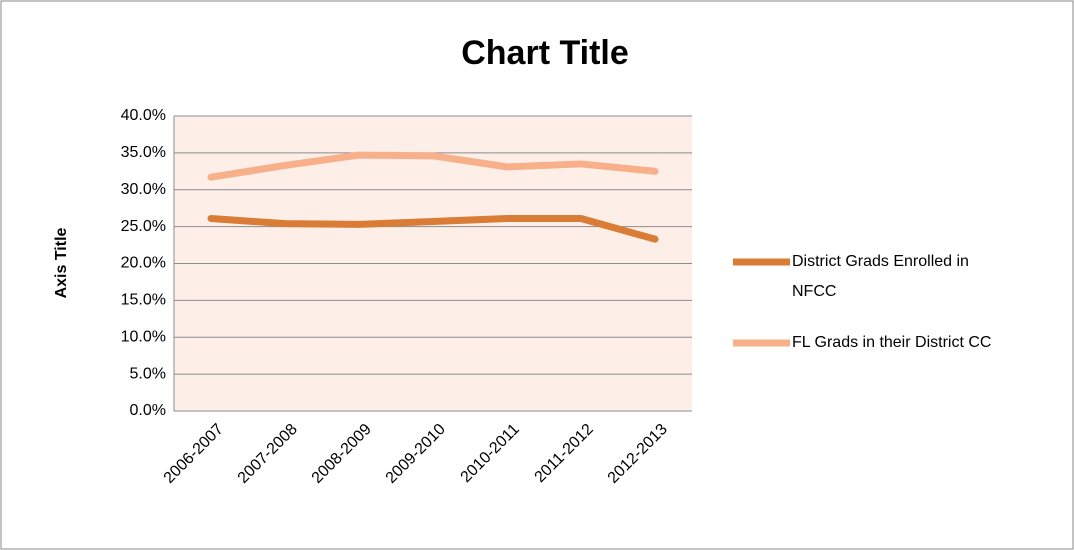  What do you see at coordinates (143, 152) in the screenshot?
I see `y-tick-label: 35.0%` at bounding box center [143, 152].